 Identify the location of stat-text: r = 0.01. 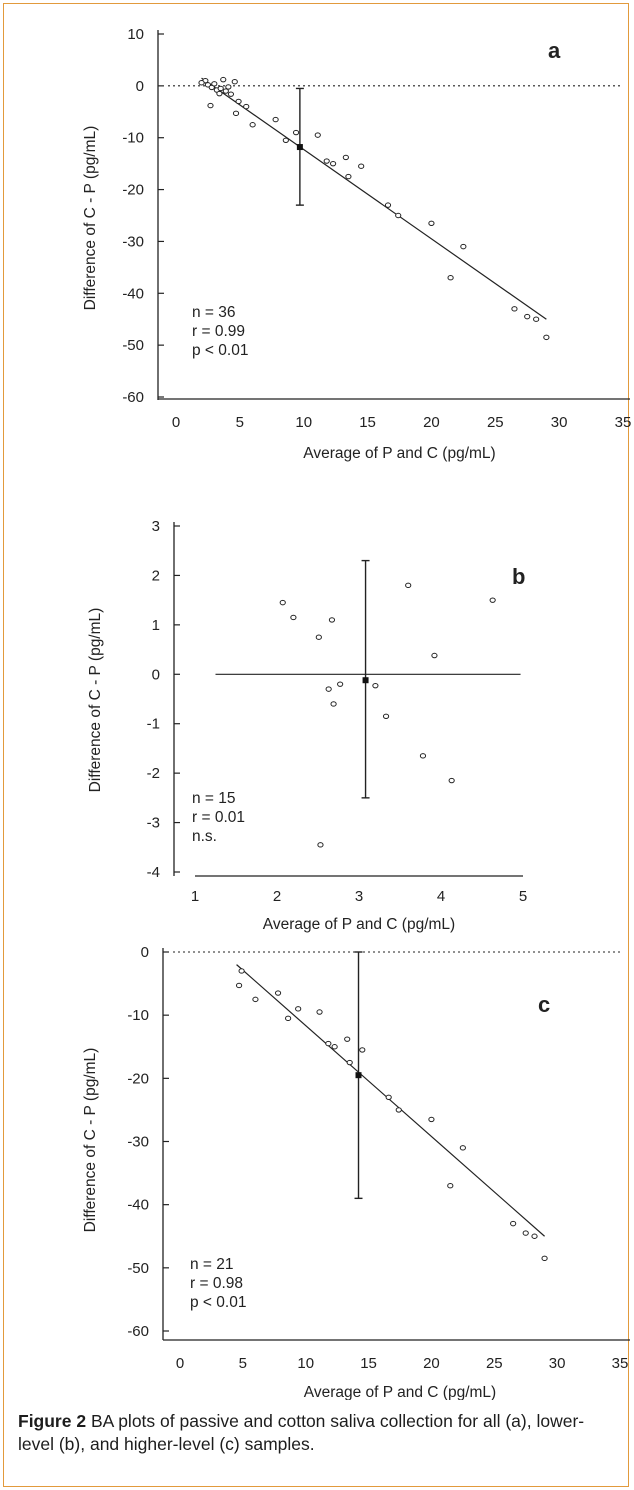
(218, 817).